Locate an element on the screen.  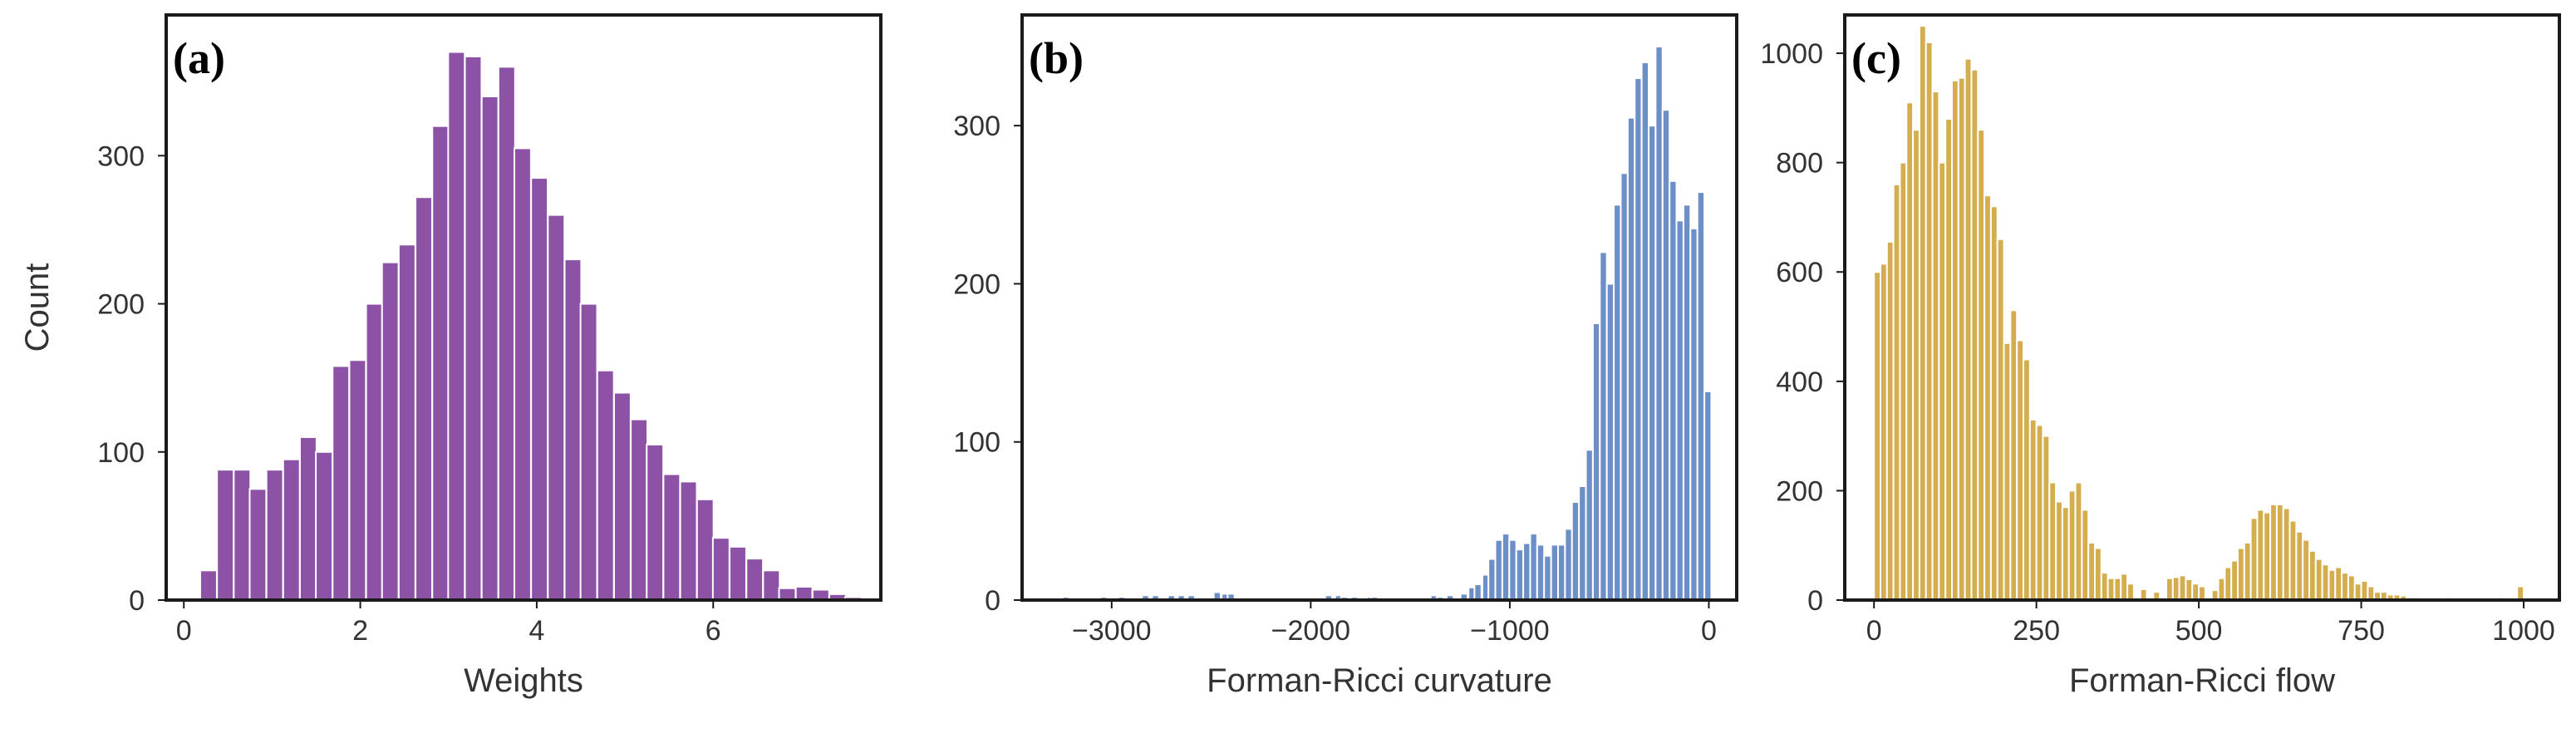
x-tick-label: 6 is located at coordinates (713, 631).